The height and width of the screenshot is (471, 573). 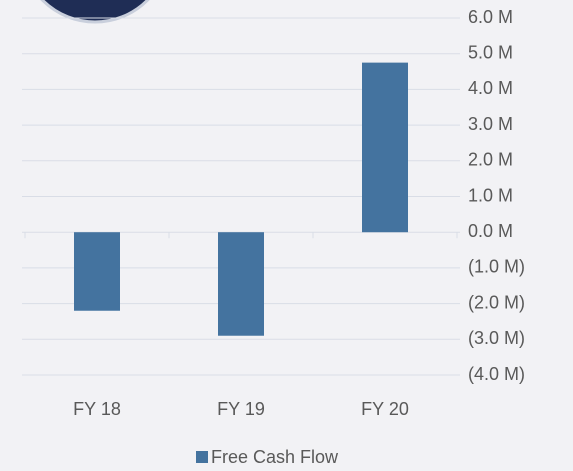 I want to click on y-tick-label: (3.0 M), so click(x=496, y=338).